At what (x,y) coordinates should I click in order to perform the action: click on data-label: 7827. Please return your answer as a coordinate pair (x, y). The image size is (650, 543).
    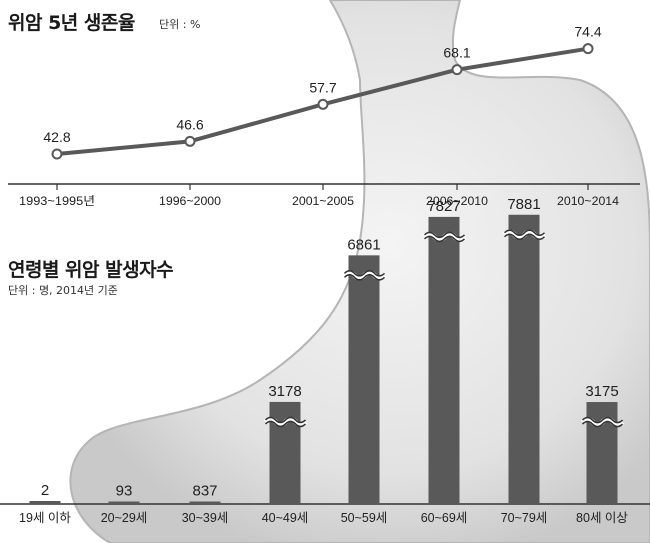
    Looking at the image, I should click on (443, 206).